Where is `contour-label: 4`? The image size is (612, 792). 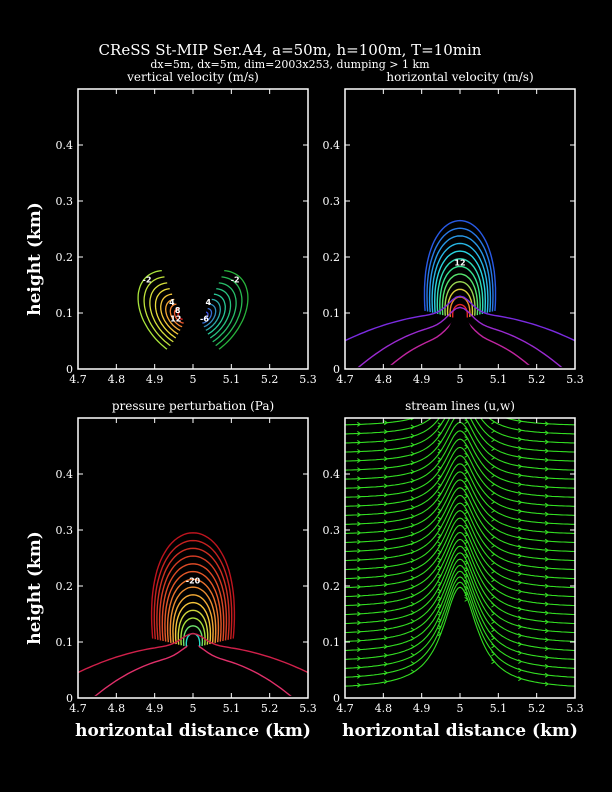
contour-label: 4 is located at coordinates (209, 302).